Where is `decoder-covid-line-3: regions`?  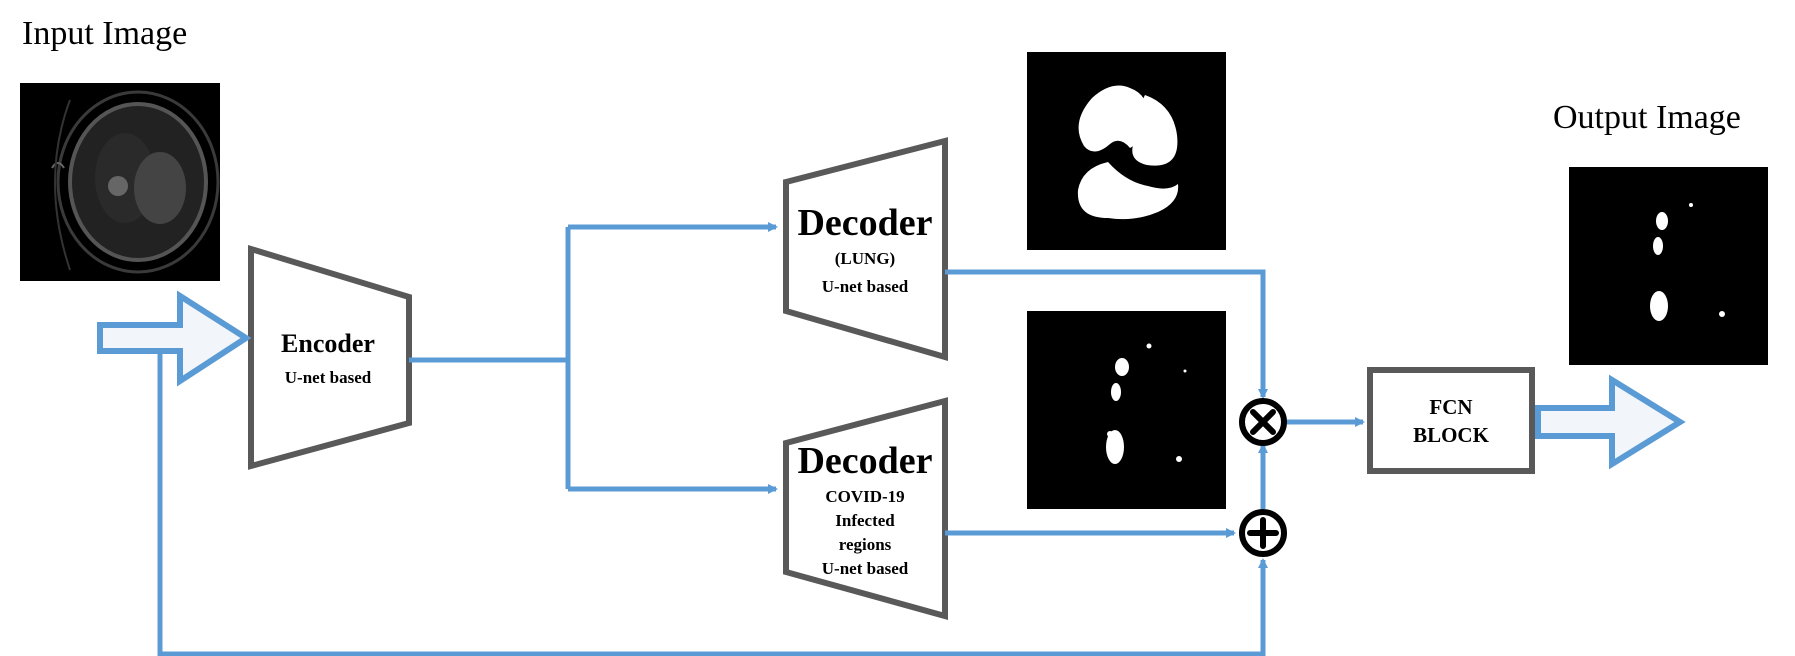
decoder-covid-line-3: regions is located at coordinates (865, 544).